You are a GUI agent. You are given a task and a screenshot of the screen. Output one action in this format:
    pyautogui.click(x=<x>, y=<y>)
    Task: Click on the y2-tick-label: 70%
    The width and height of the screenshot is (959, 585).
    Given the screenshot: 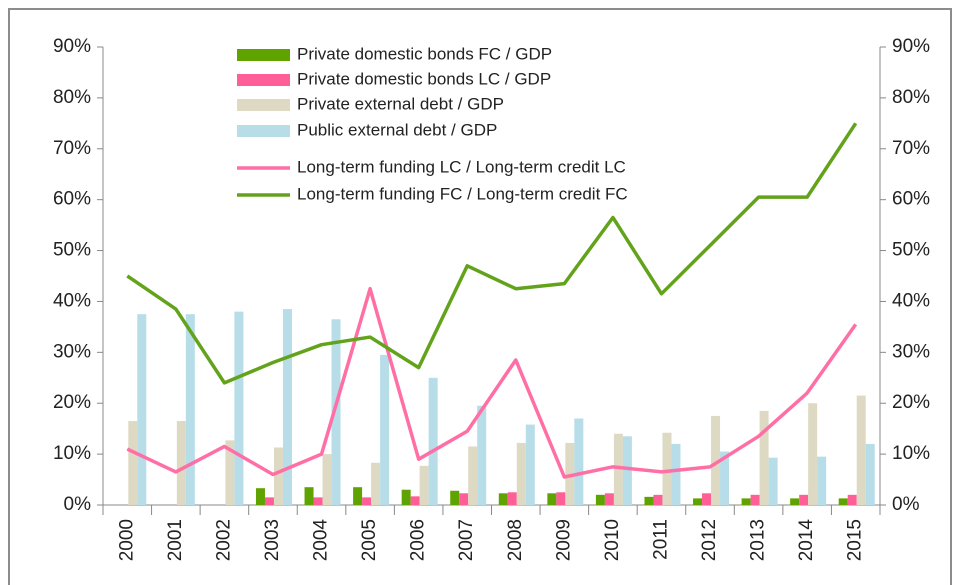 What is the action you would take?
    pyautogui.click(x=911, y=148)
    